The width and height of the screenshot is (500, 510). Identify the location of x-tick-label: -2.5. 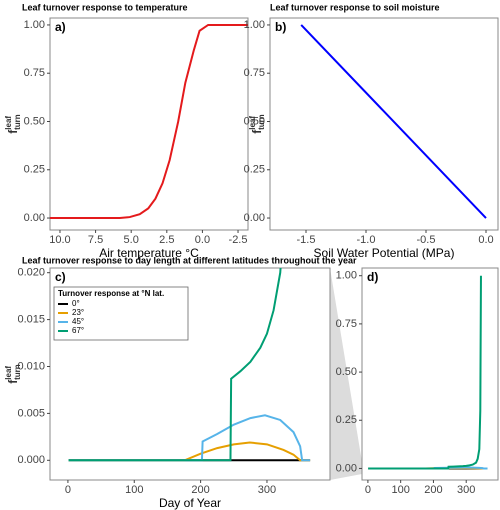
(238, 240).